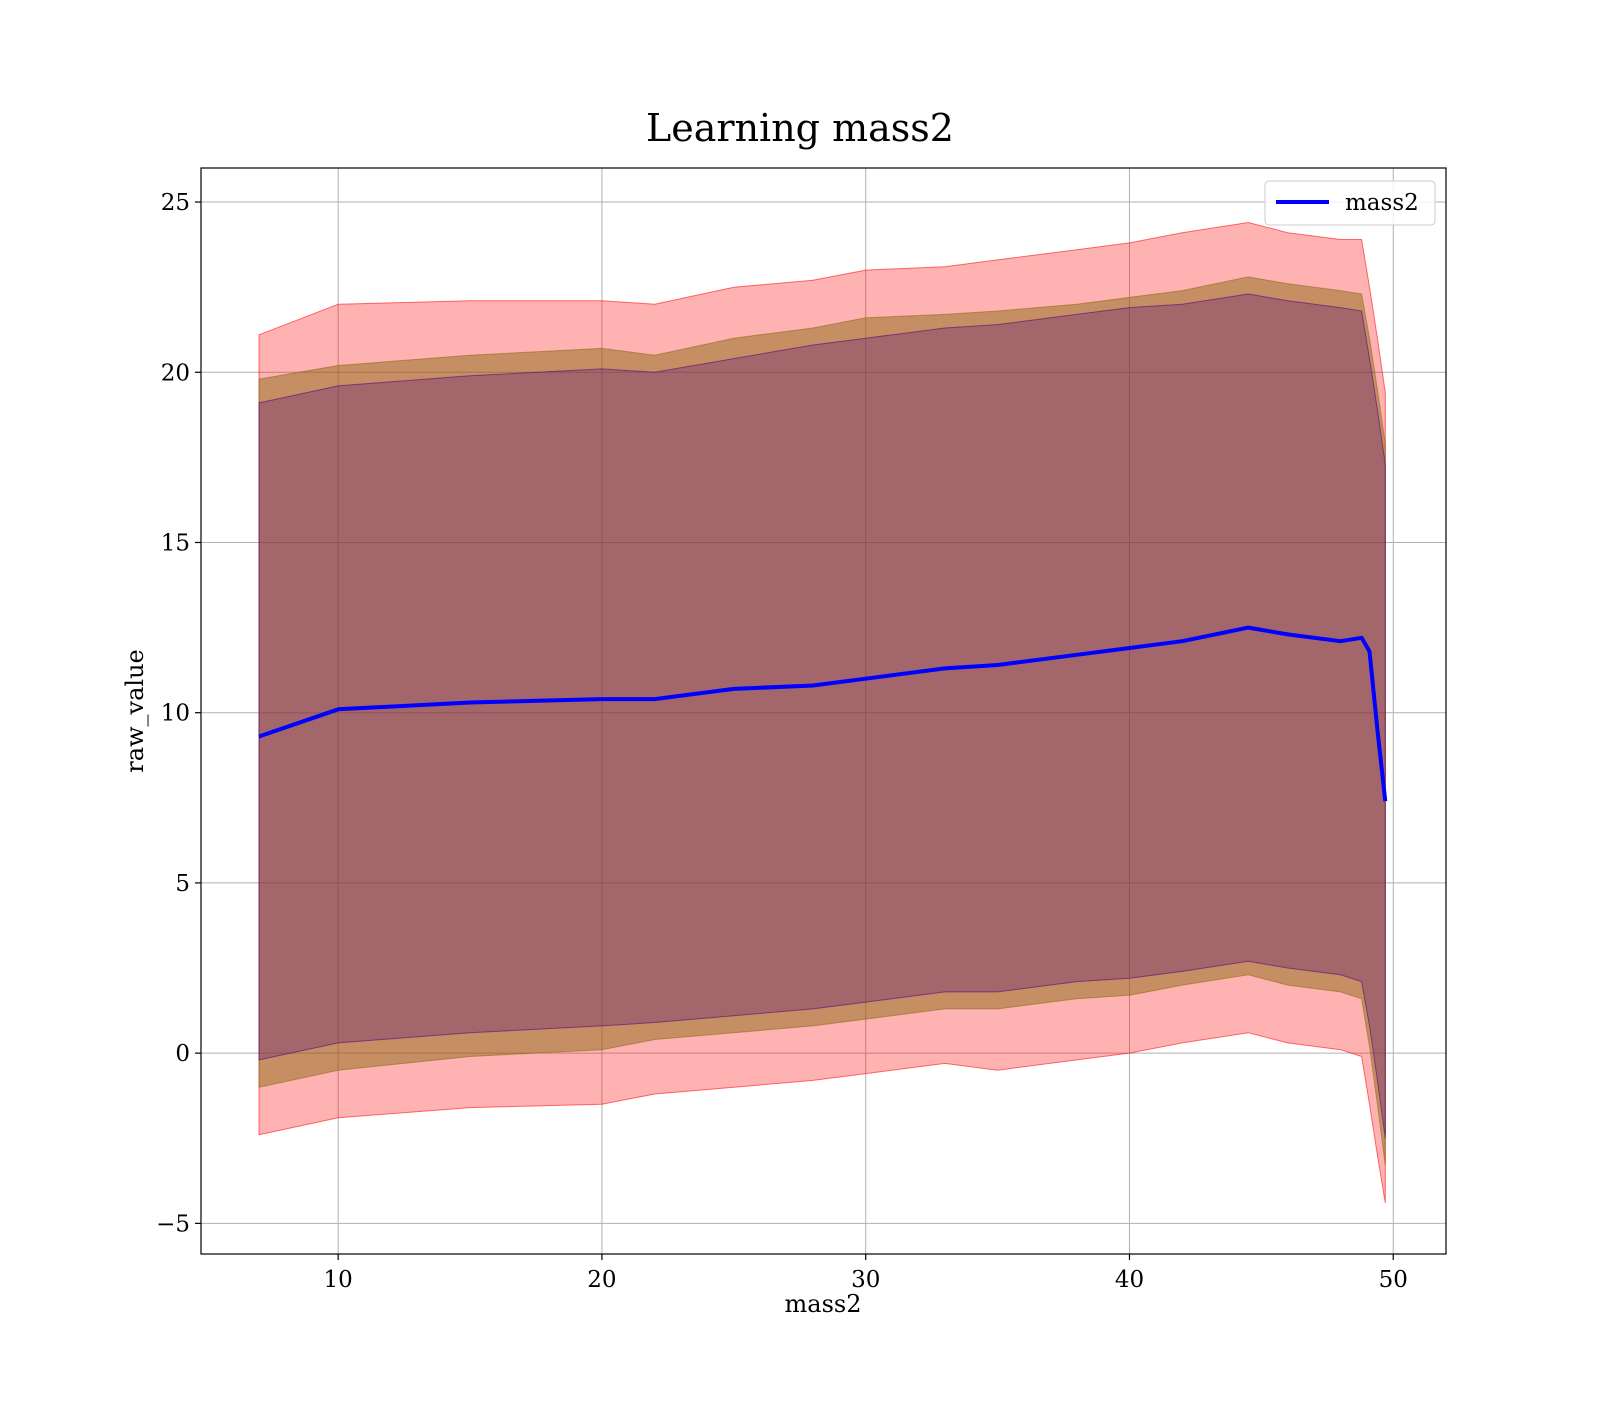 This screenshot has height=1405, width=1600. What do you see at coordinates (175, 203) in the screenshot?
I see `y-tick-label: 25` at bounding box center [175, 203].